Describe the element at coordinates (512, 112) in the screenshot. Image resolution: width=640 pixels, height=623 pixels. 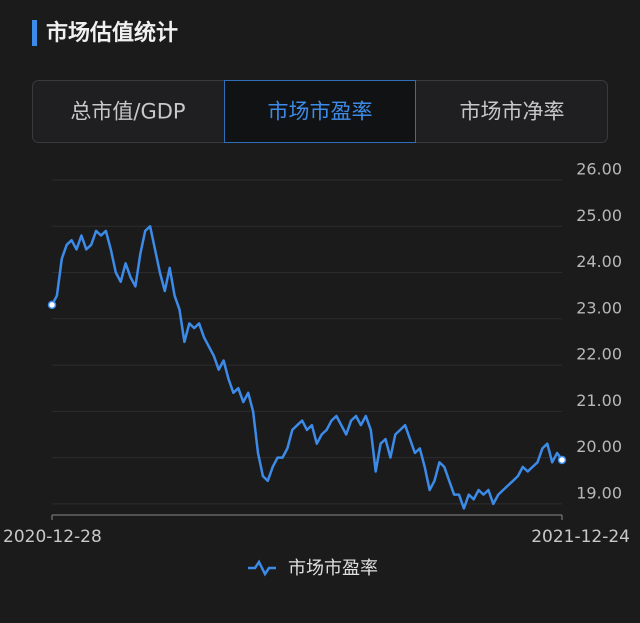
I see `tab: 市场市净率` at that location.